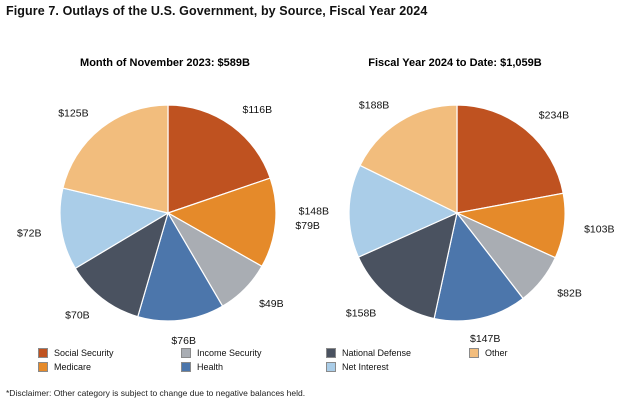 This screenshot has width=620, height=403. What do you see at coordinates (455, 63) in the screenshot?
I see `chart-title: Fiscal Year 2024 to Date: $1,059B` at bounding box center [455, 63].